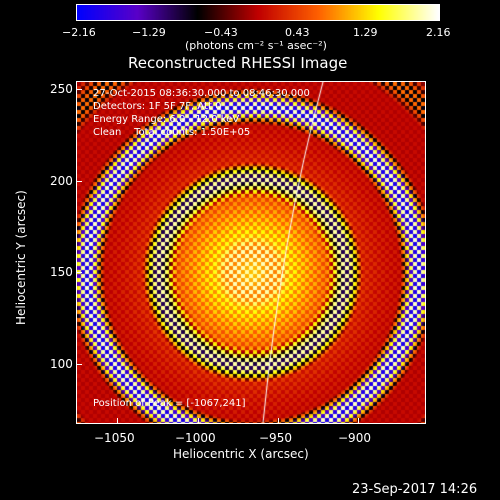  I want to click on colorbar-tick-label: 1.29, so click(365, 32).